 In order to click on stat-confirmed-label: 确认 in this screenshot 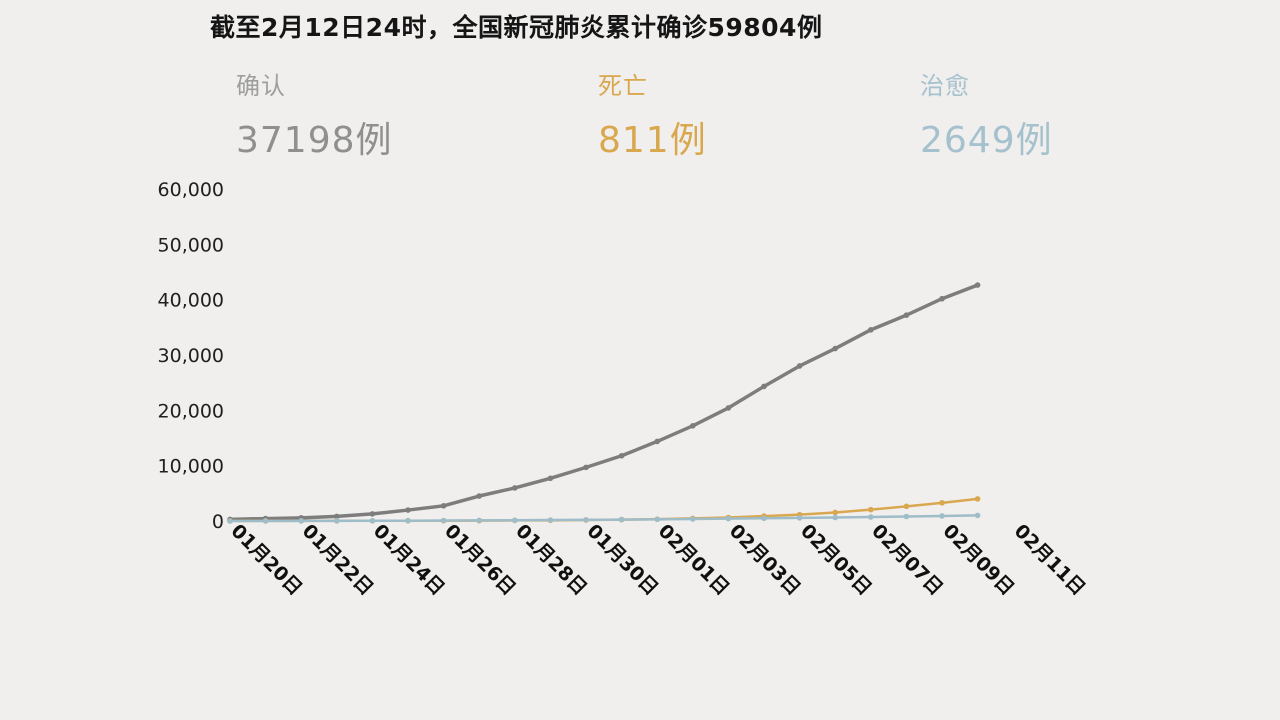, I will do `click(261, 86)`.